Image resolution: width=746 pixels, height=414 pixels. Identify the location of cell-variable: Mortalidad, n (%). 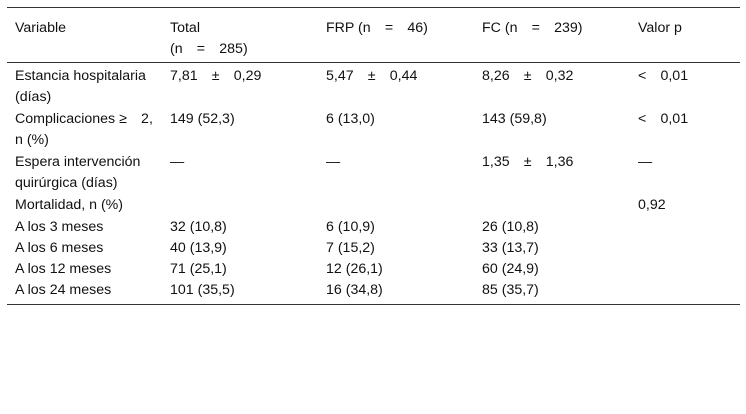
(69, 205).